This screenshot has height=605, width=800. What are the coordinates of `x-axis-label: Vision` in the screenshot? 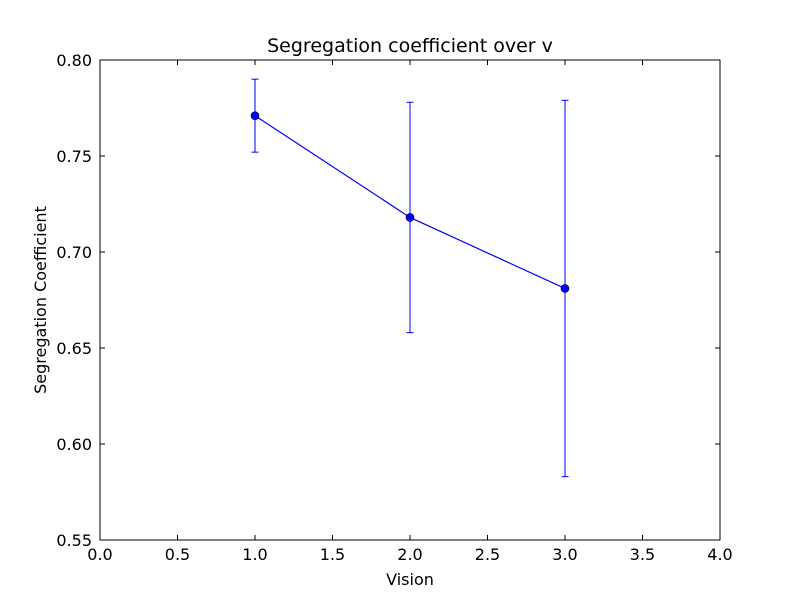 It's located at (410, 579).